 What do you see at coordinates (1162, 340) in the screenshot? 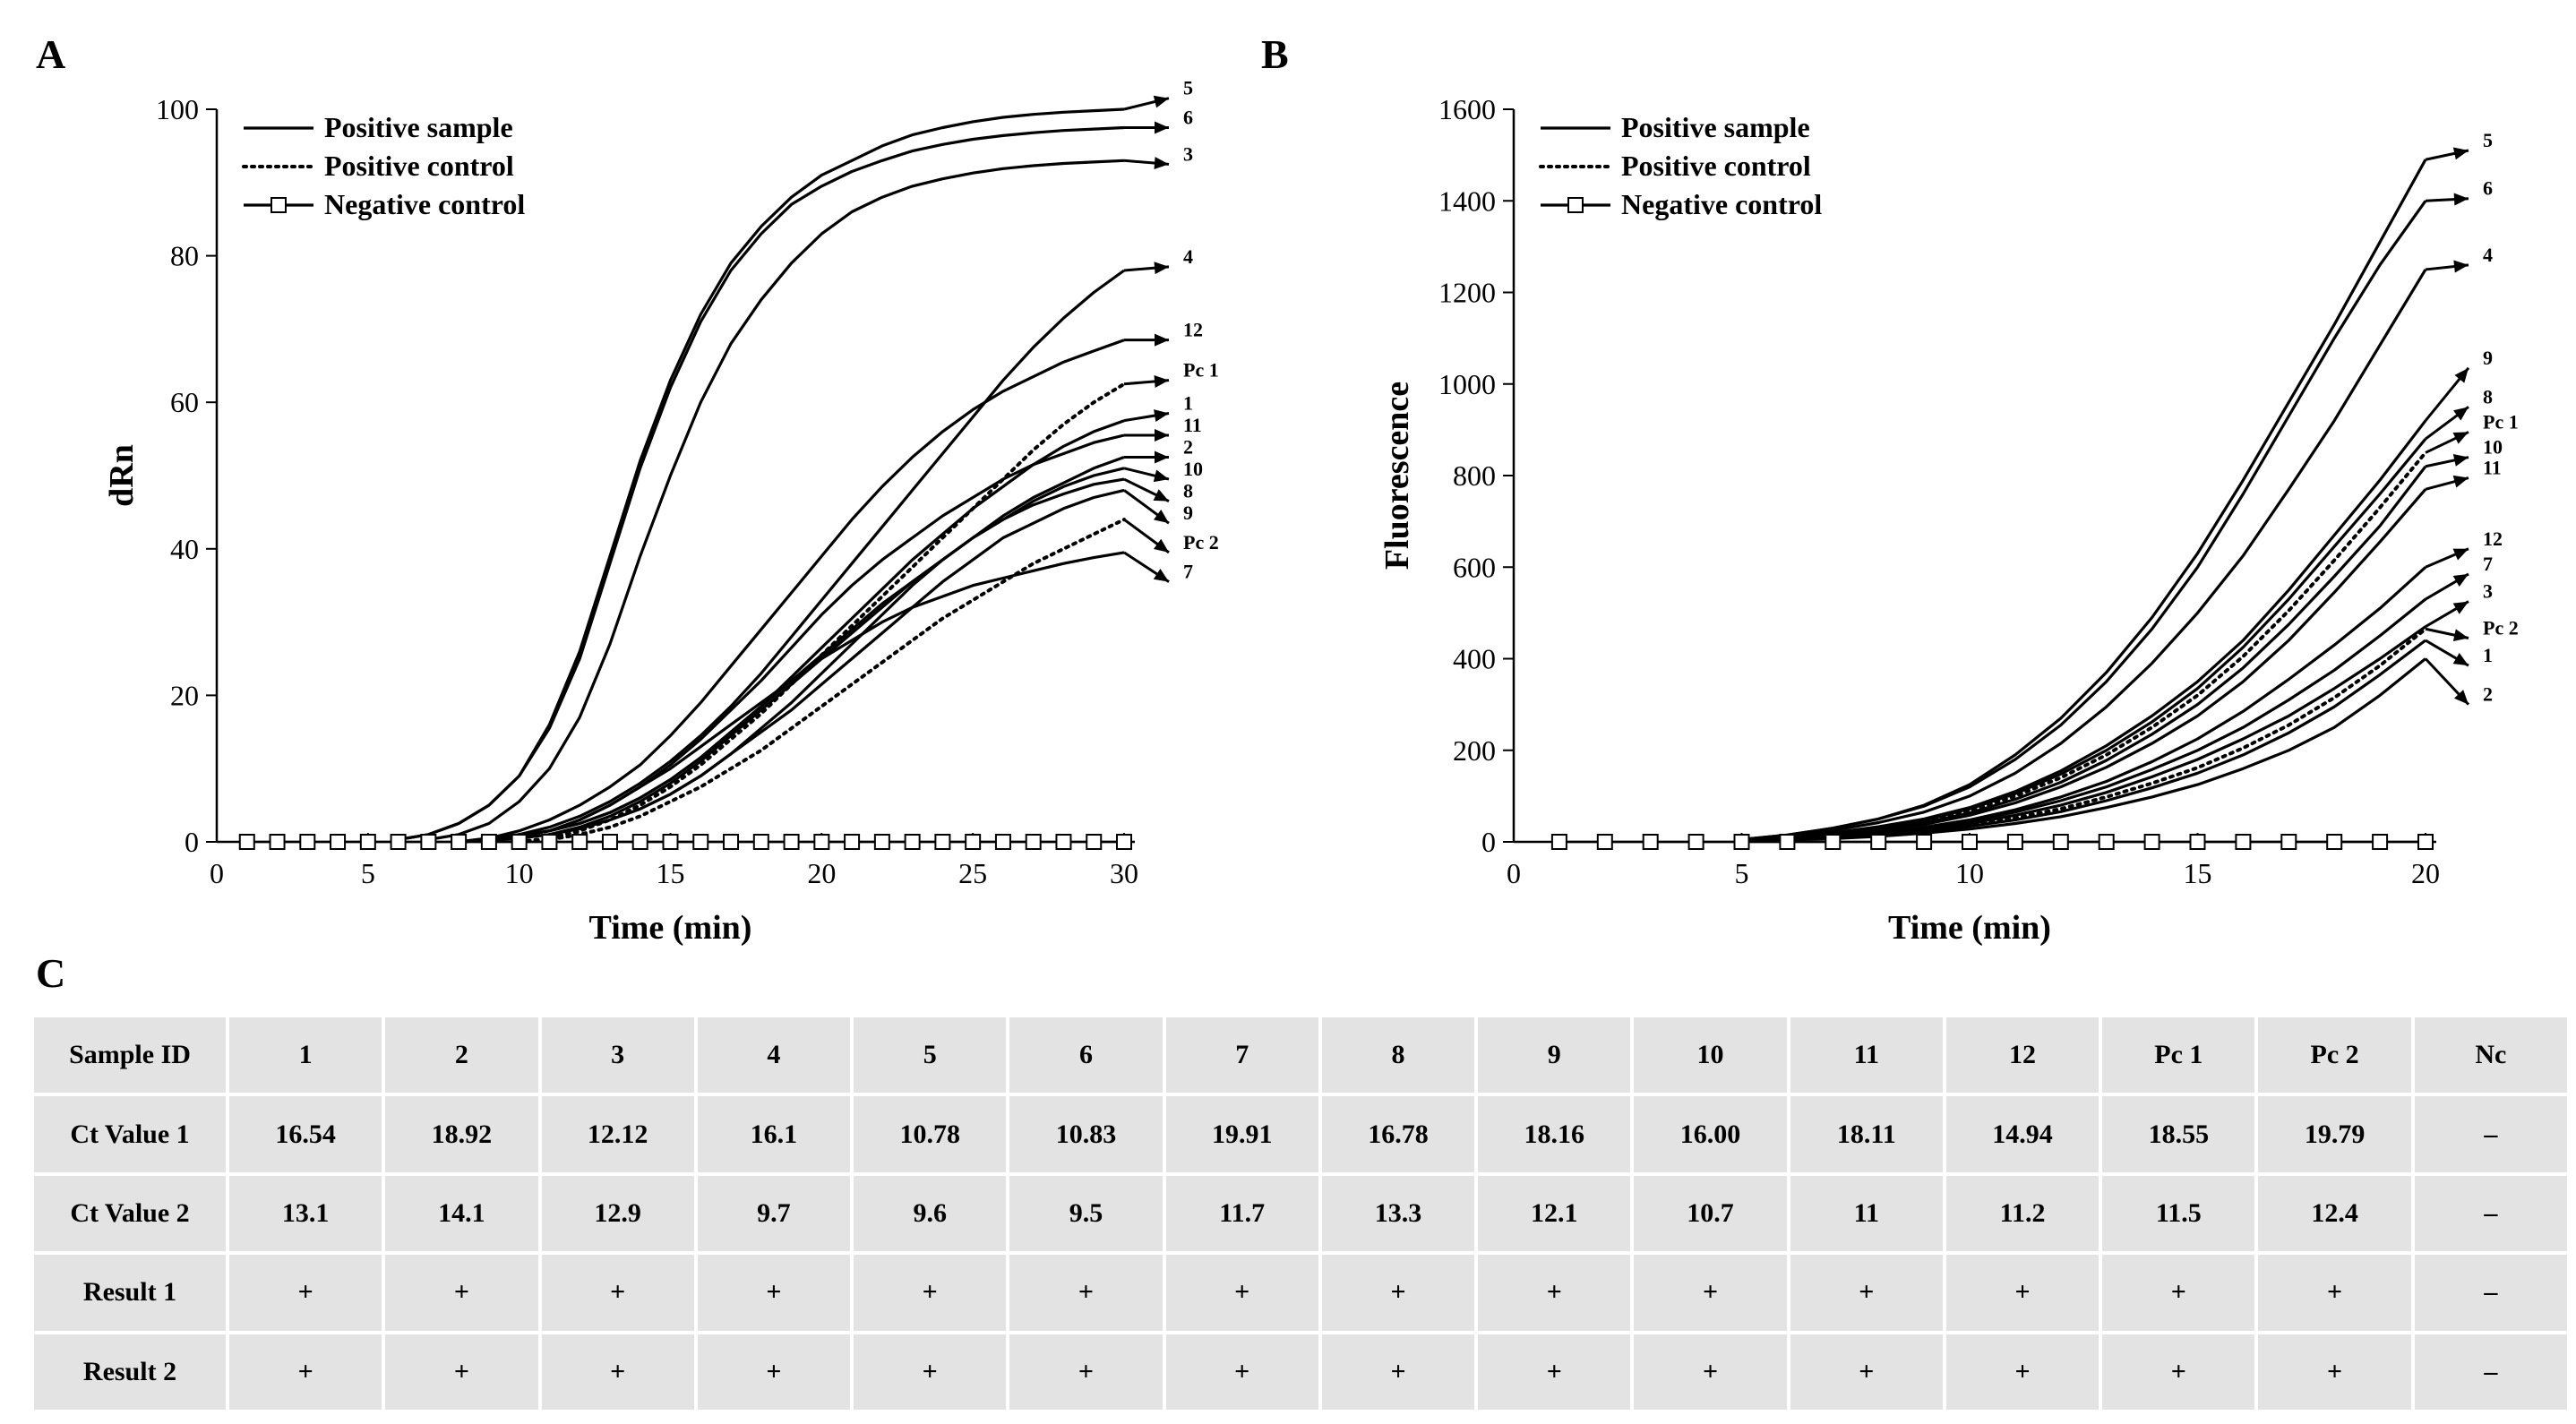
I see `chart-a-label-12-arrow-head` at bounding box center [1162, 340].